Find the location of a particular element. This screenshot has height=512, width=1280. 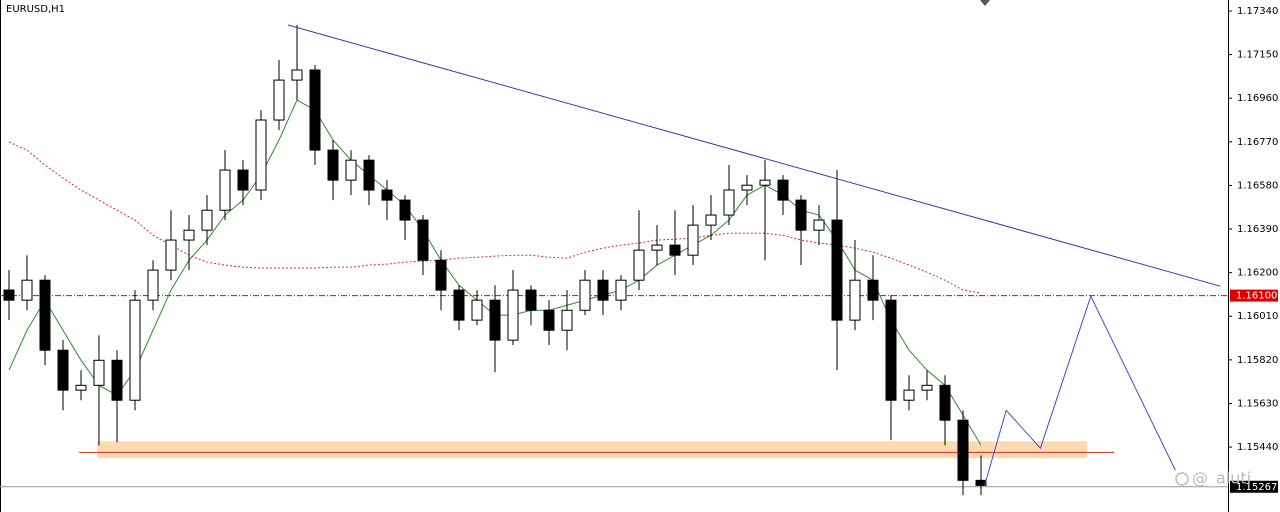

watermark: @_aluti is located at coordinates (1221, 479).